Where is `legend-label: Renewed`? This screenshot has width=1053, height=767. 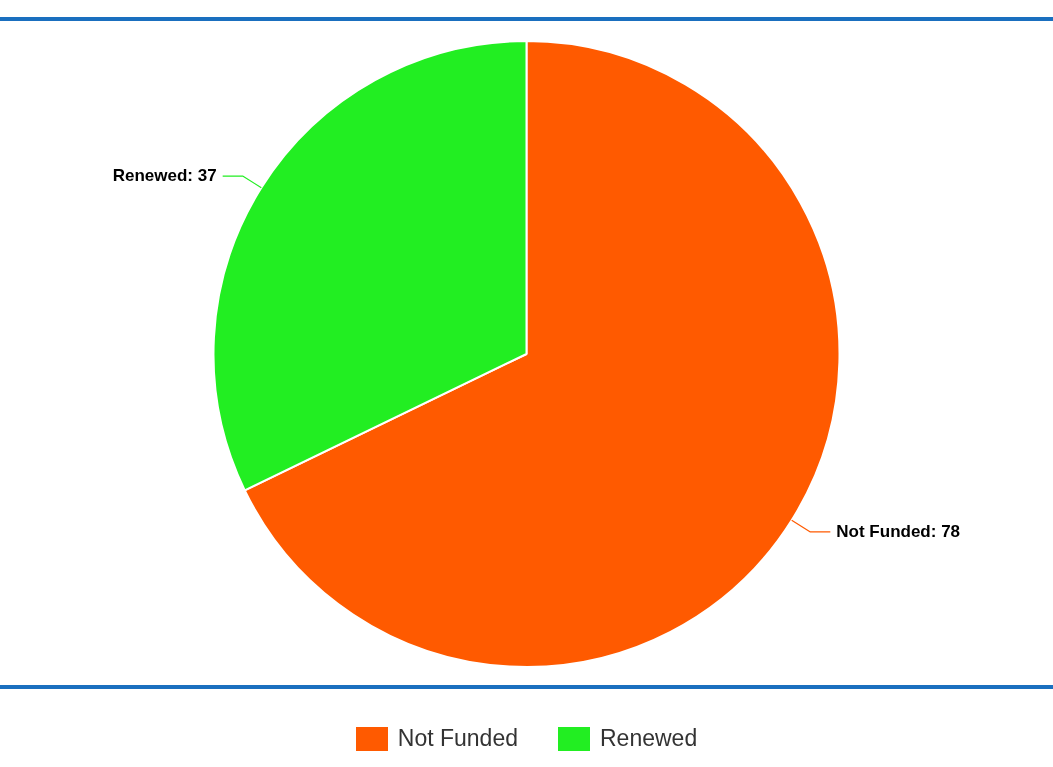 legend-label: Renewed is located at coordinates (649, 738).